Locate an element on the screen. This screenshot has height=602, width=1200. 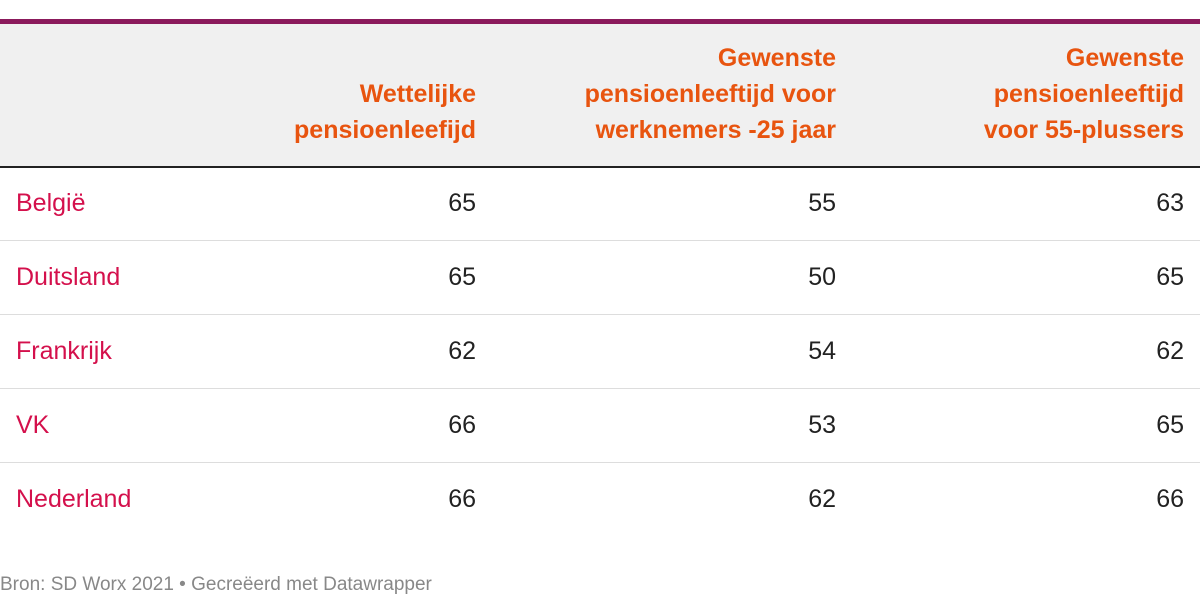
cell-value: 53 is located at coordinates (822, 425).